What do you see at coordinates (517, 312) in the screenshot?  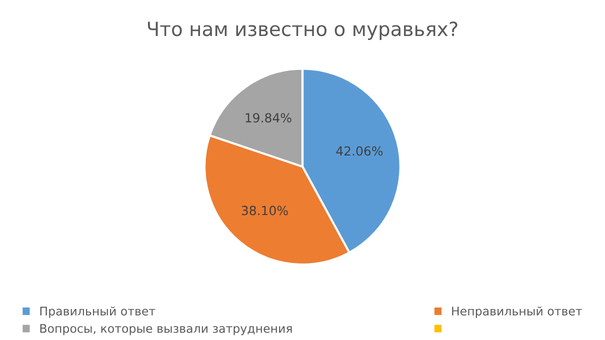 I see `legend-label: Неправильный ответ` at bounding box center [517, 312].